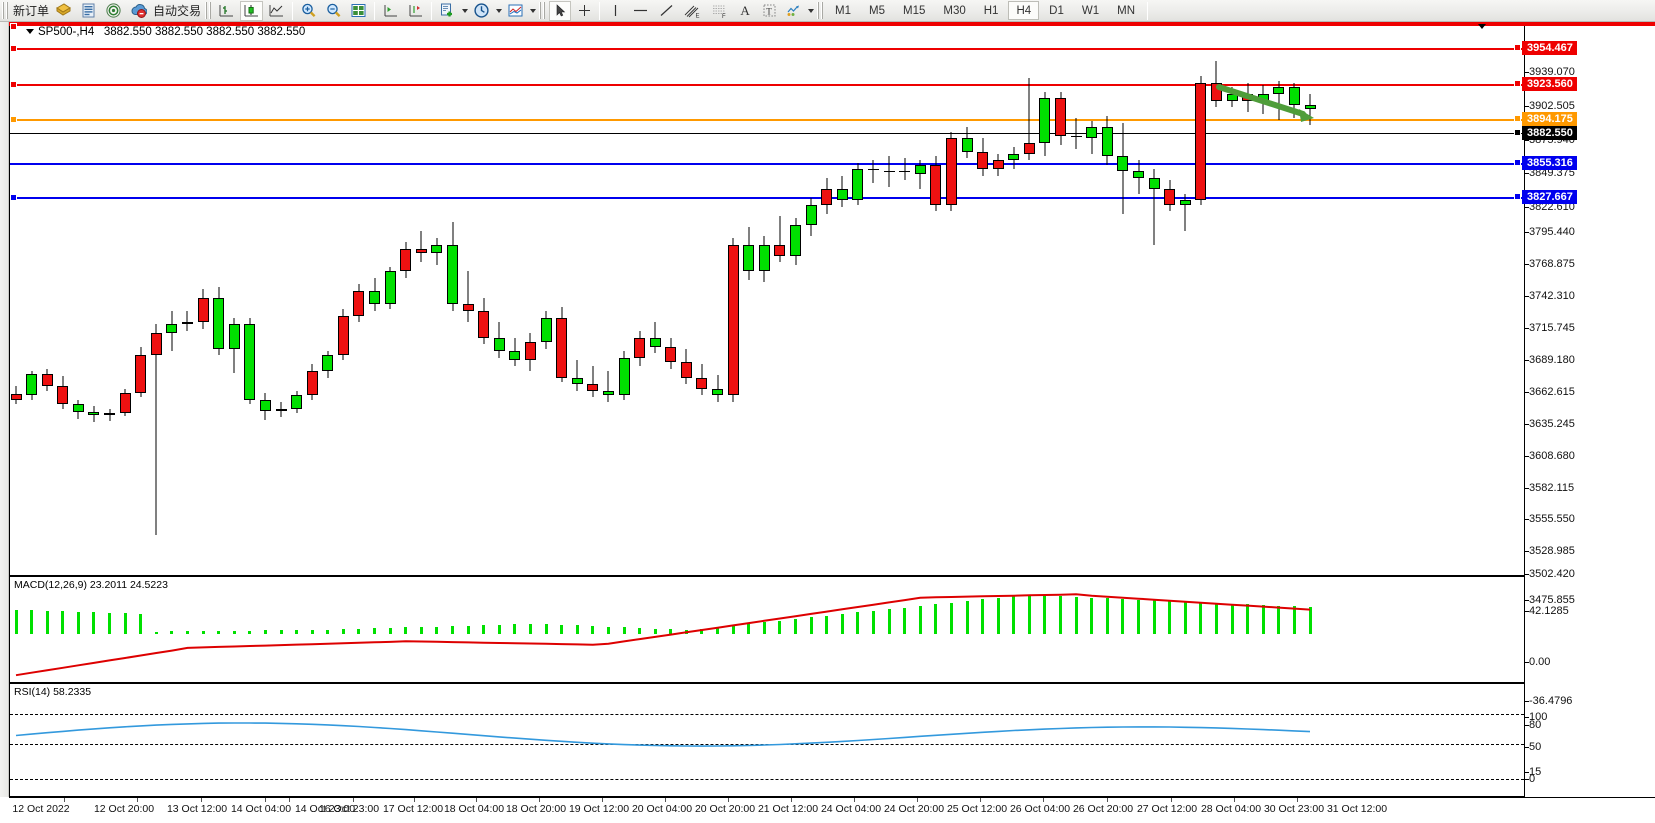  Describe the element at coordinates (5, 10) in the screenshot. I see `toolbar-grip` at that location.